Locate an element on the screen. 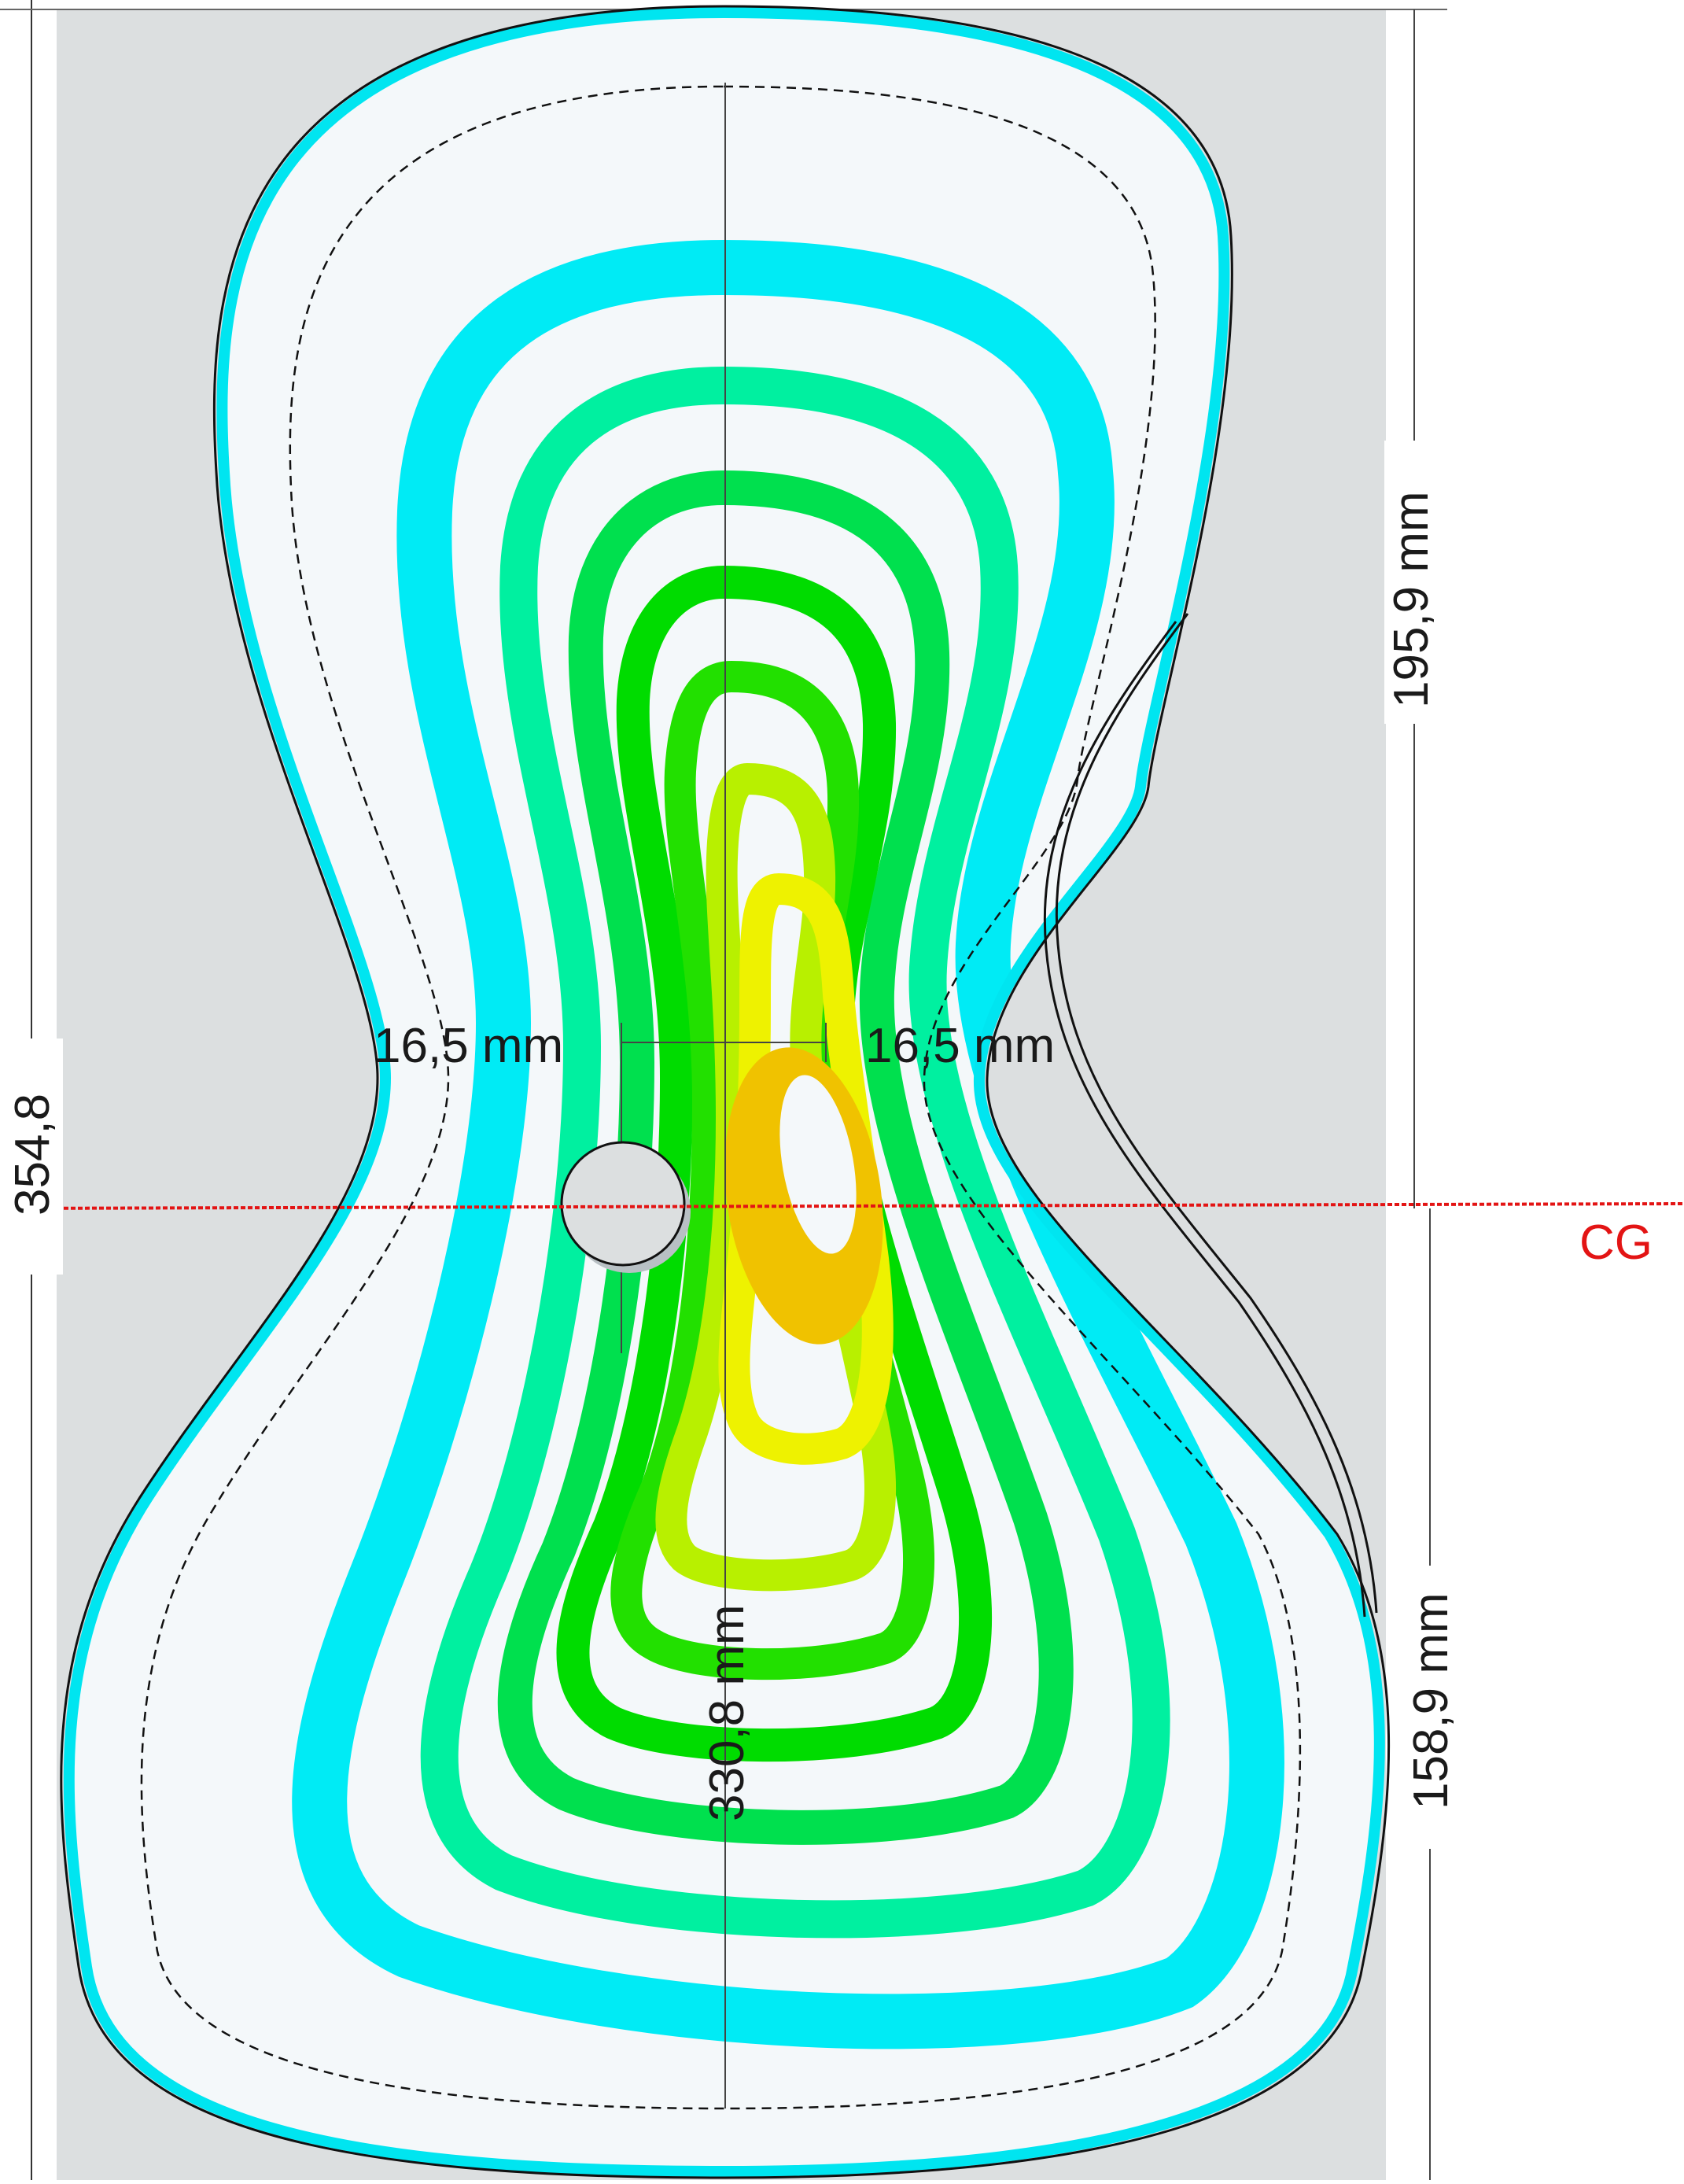 This screenshot has width=1684, height=2184. total-height-label: 354,8 is located at coordinates (33, 1155).